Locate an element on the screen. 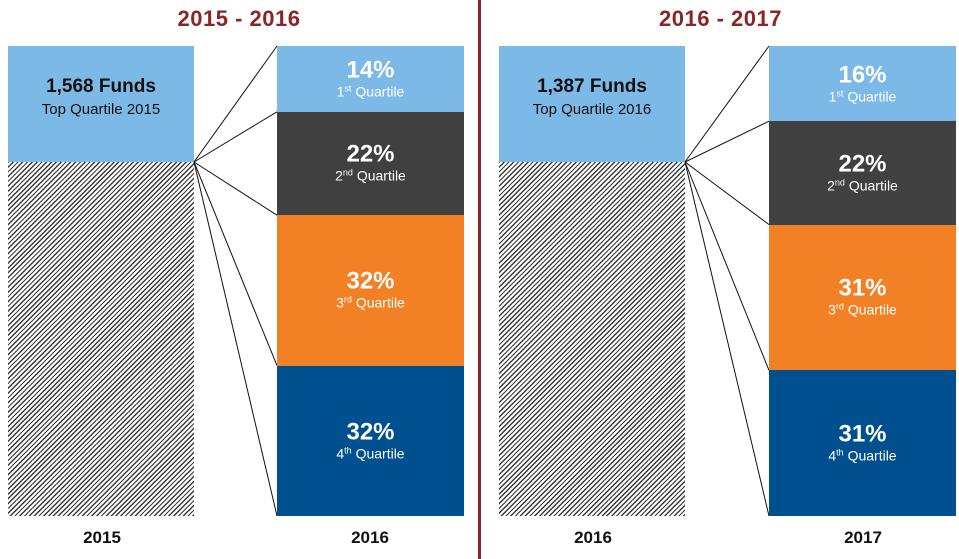 The height and width of the screenshot is (559, 959). quartile-segment-1: 14% 1st Quartile is located at coordinates (370, 79).